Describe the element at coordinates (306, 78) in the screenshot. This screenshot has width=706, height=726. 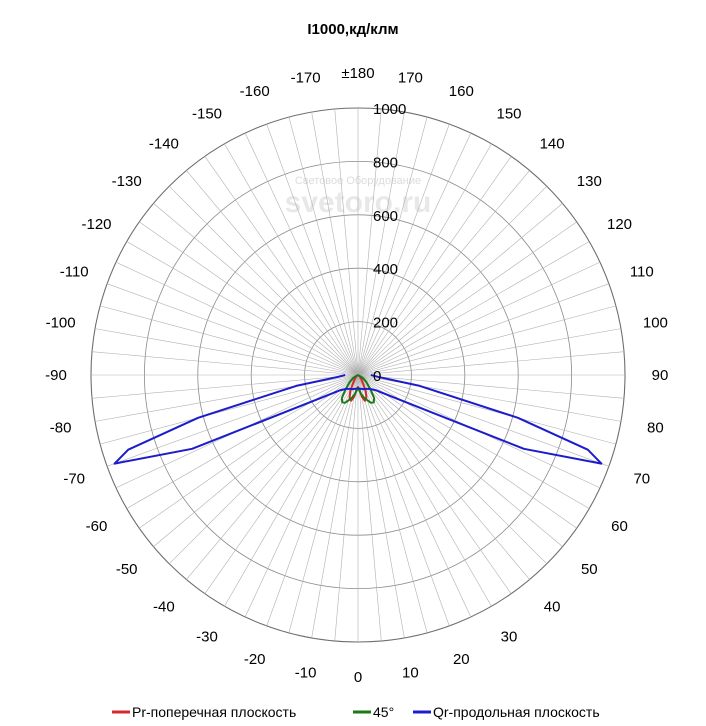
I see `angle-tick-label: -170` at that location.